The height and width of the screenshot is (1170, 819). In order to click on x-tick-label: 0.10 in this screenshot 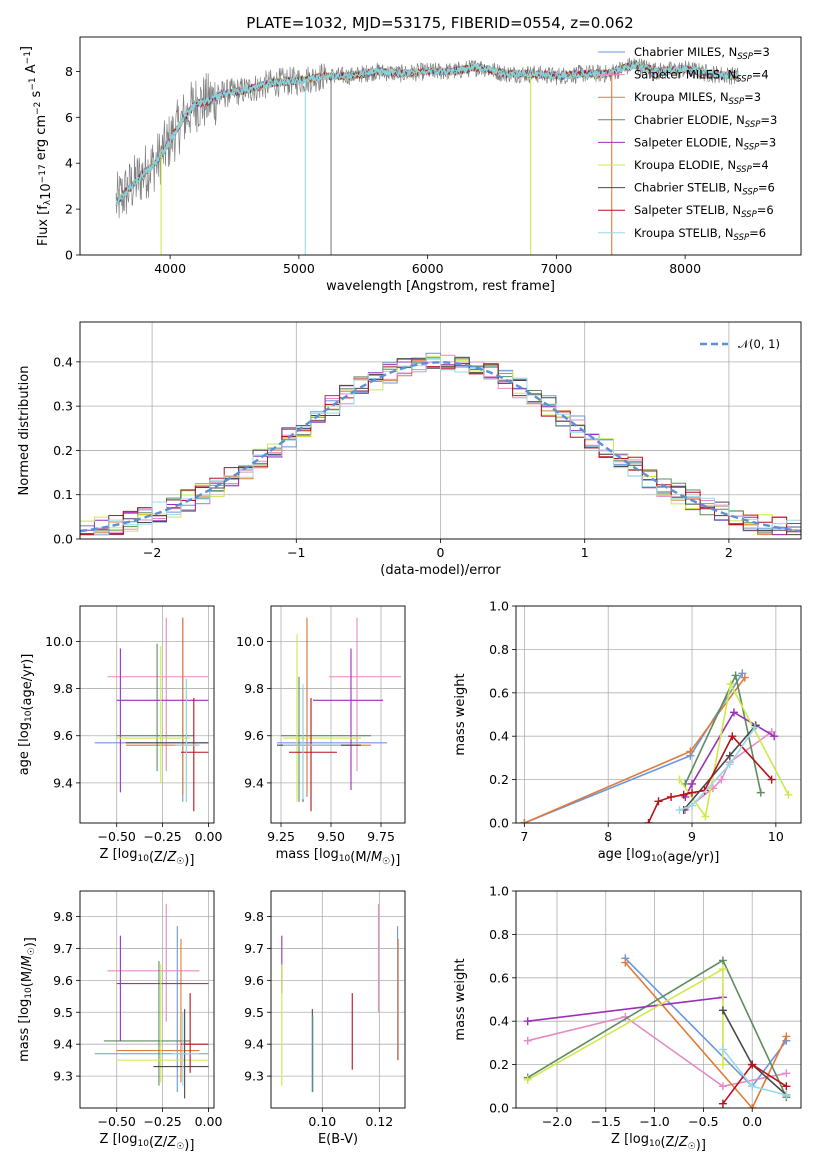, I will do `click(322, 1121)`.